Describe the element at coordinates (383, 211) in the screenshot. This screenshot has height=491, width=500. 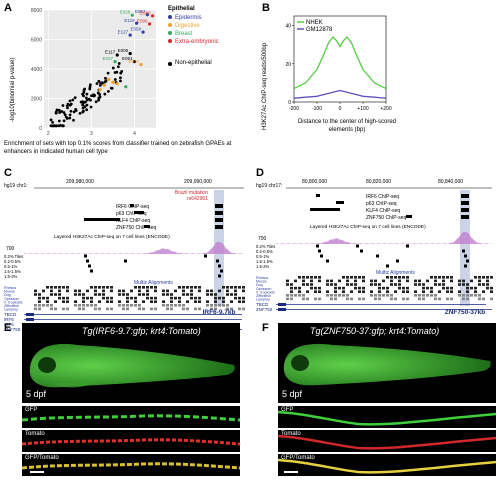
I see `track-label: KLF4 ChIP-seq` at that location.